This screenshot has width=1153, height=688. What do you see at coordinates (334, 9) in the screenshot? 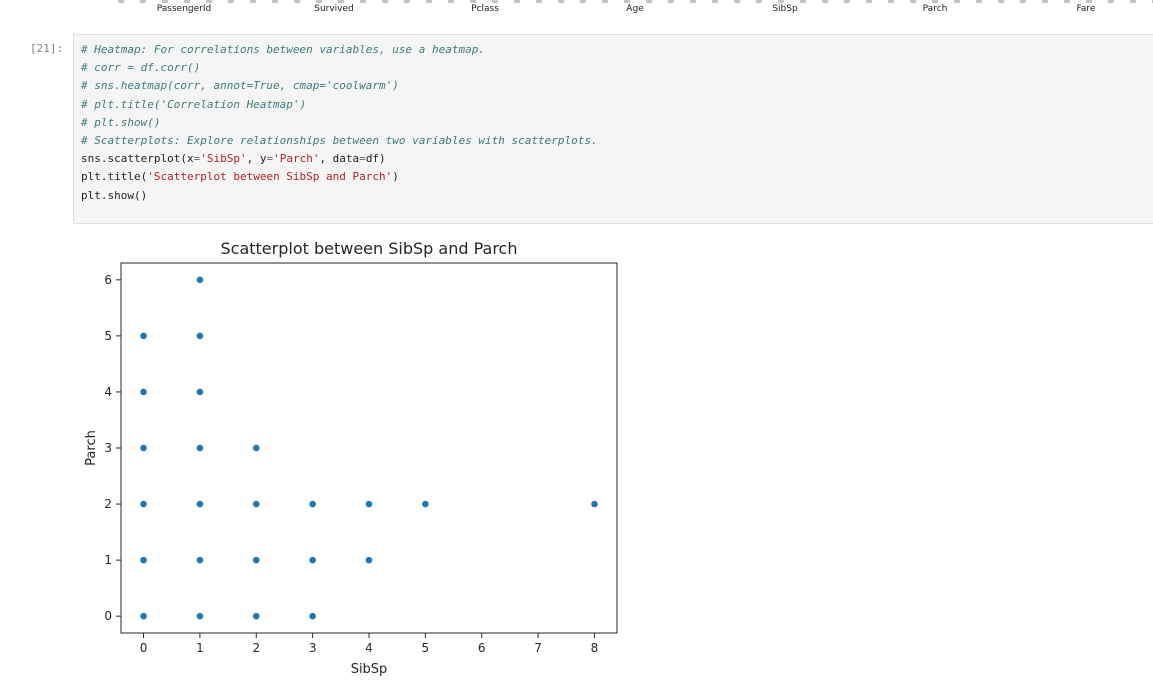
I see `prev-axis-label: Survived` at bounding box center [334, 9].